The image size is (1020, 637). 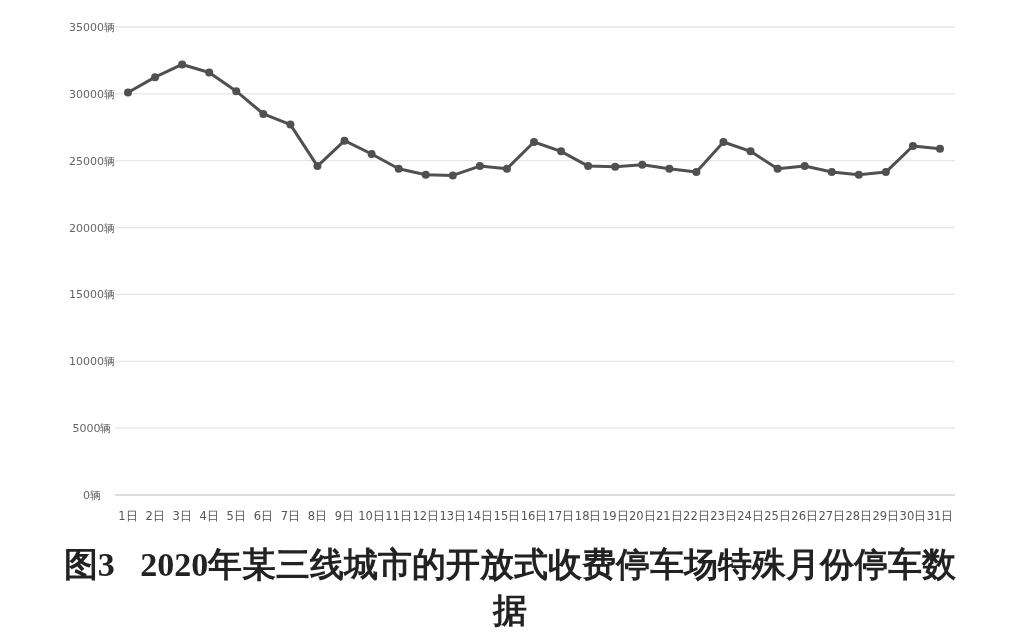 What do you see at coordinates (290, 516) in the screenshot?
I see `x-tick-label: 7日` at bounding box center [290, 516].